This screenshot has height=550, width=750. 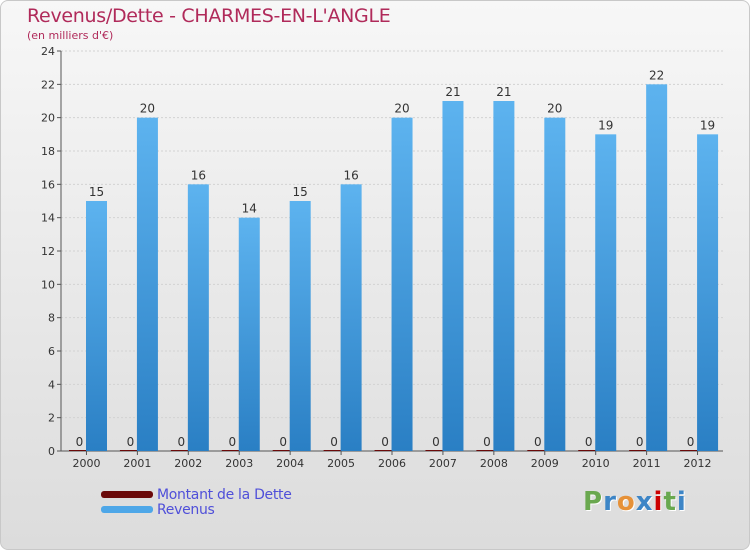 What do you see at coordinates (656, 75) in the screenshot?
I see `revenus-value-label: 22` at bounding box center [656, 75].